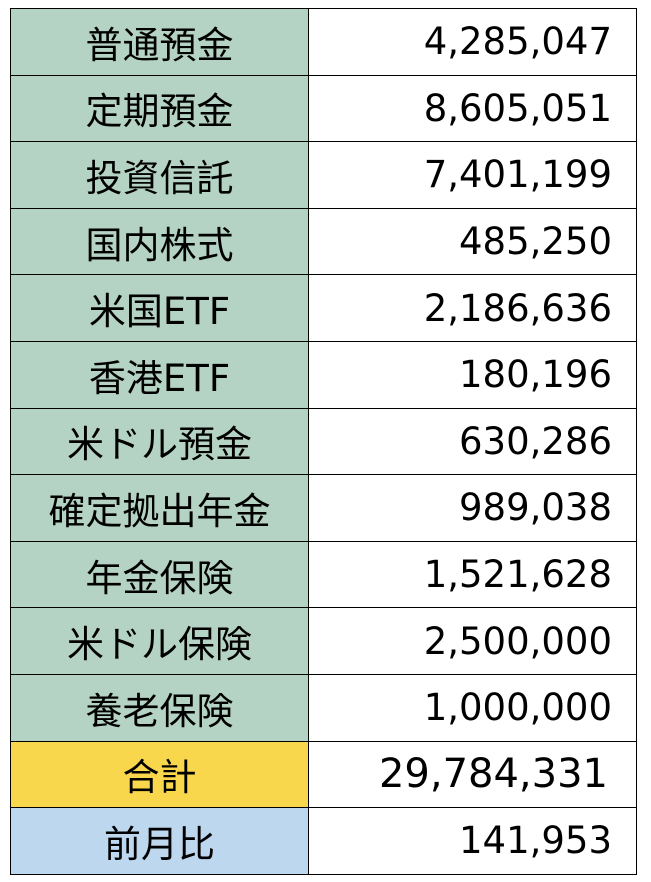  Describe the element at coordinates (472, 707) in the screenshot. I see `row-value: 1,000,000` at that location.